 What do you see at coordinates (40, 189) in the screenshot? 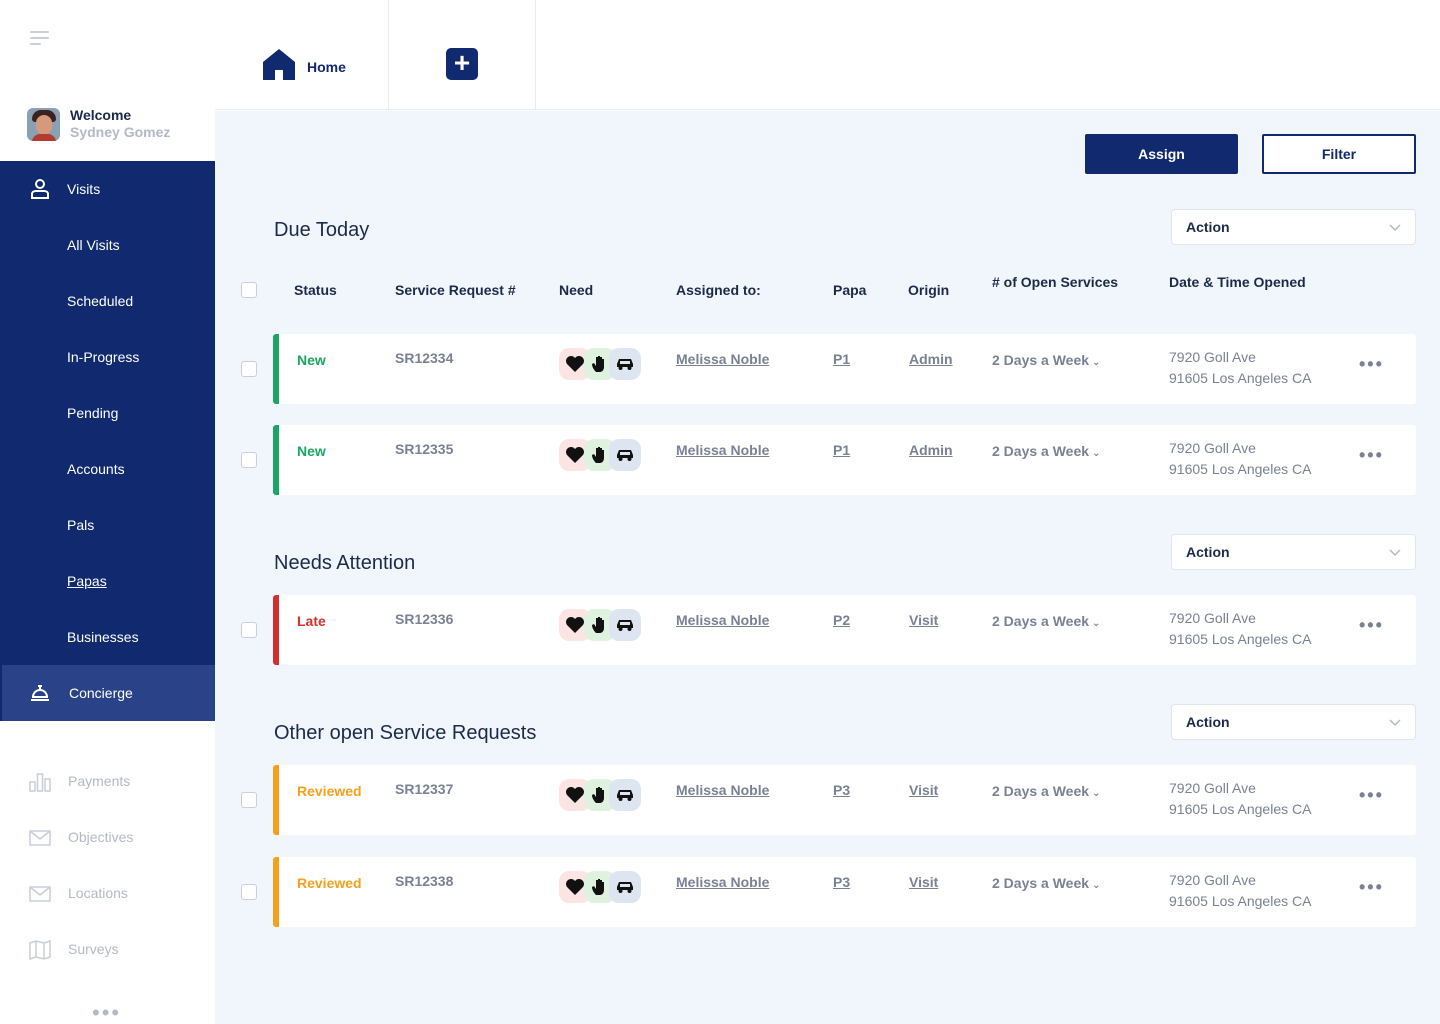
I see `person-icon` at bounding box center [40, 189].